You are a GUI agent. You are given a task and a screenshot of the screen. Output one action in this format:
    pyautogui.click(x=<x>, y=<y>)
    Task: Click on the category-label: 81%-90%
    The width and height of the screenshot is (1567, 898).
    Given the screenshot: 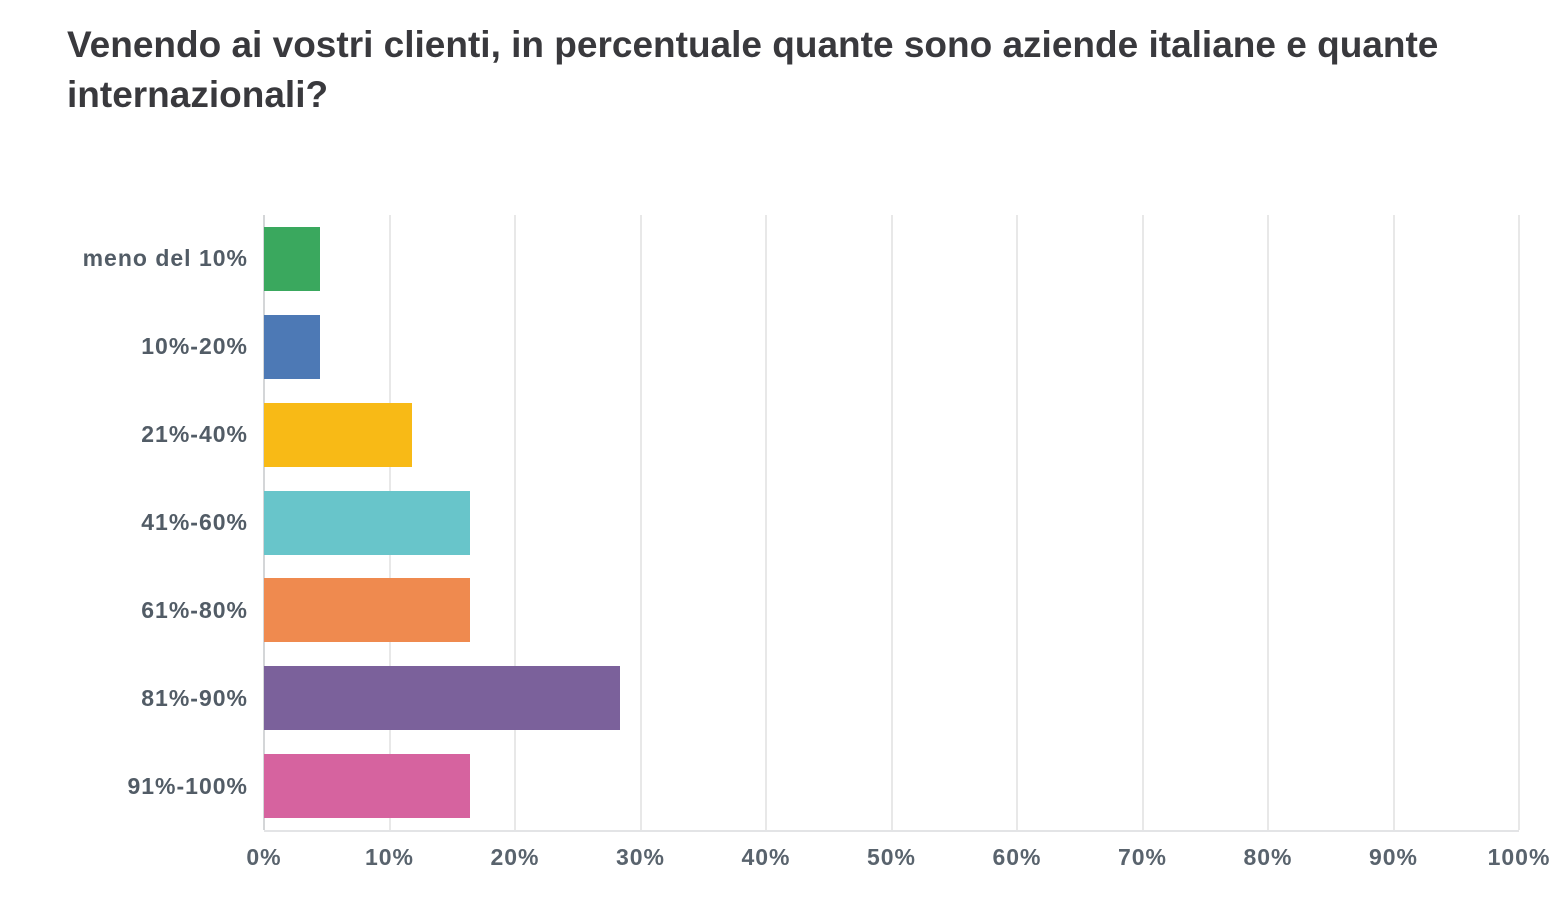 What is the action you would take?
    pyautogui.click(x=194, y=697)
    